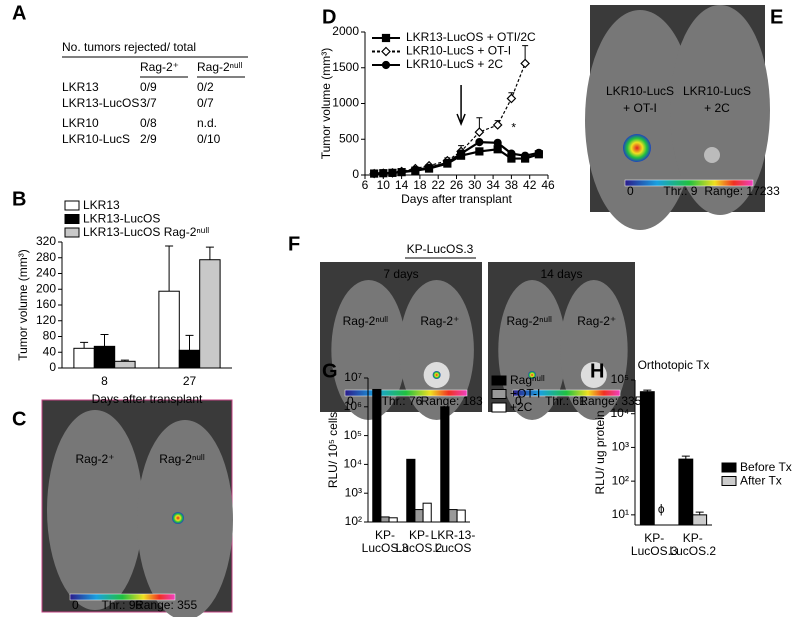 This screenshot has width=800, height=617. I want to click on x-tick-label: 26, so click(457, 185).